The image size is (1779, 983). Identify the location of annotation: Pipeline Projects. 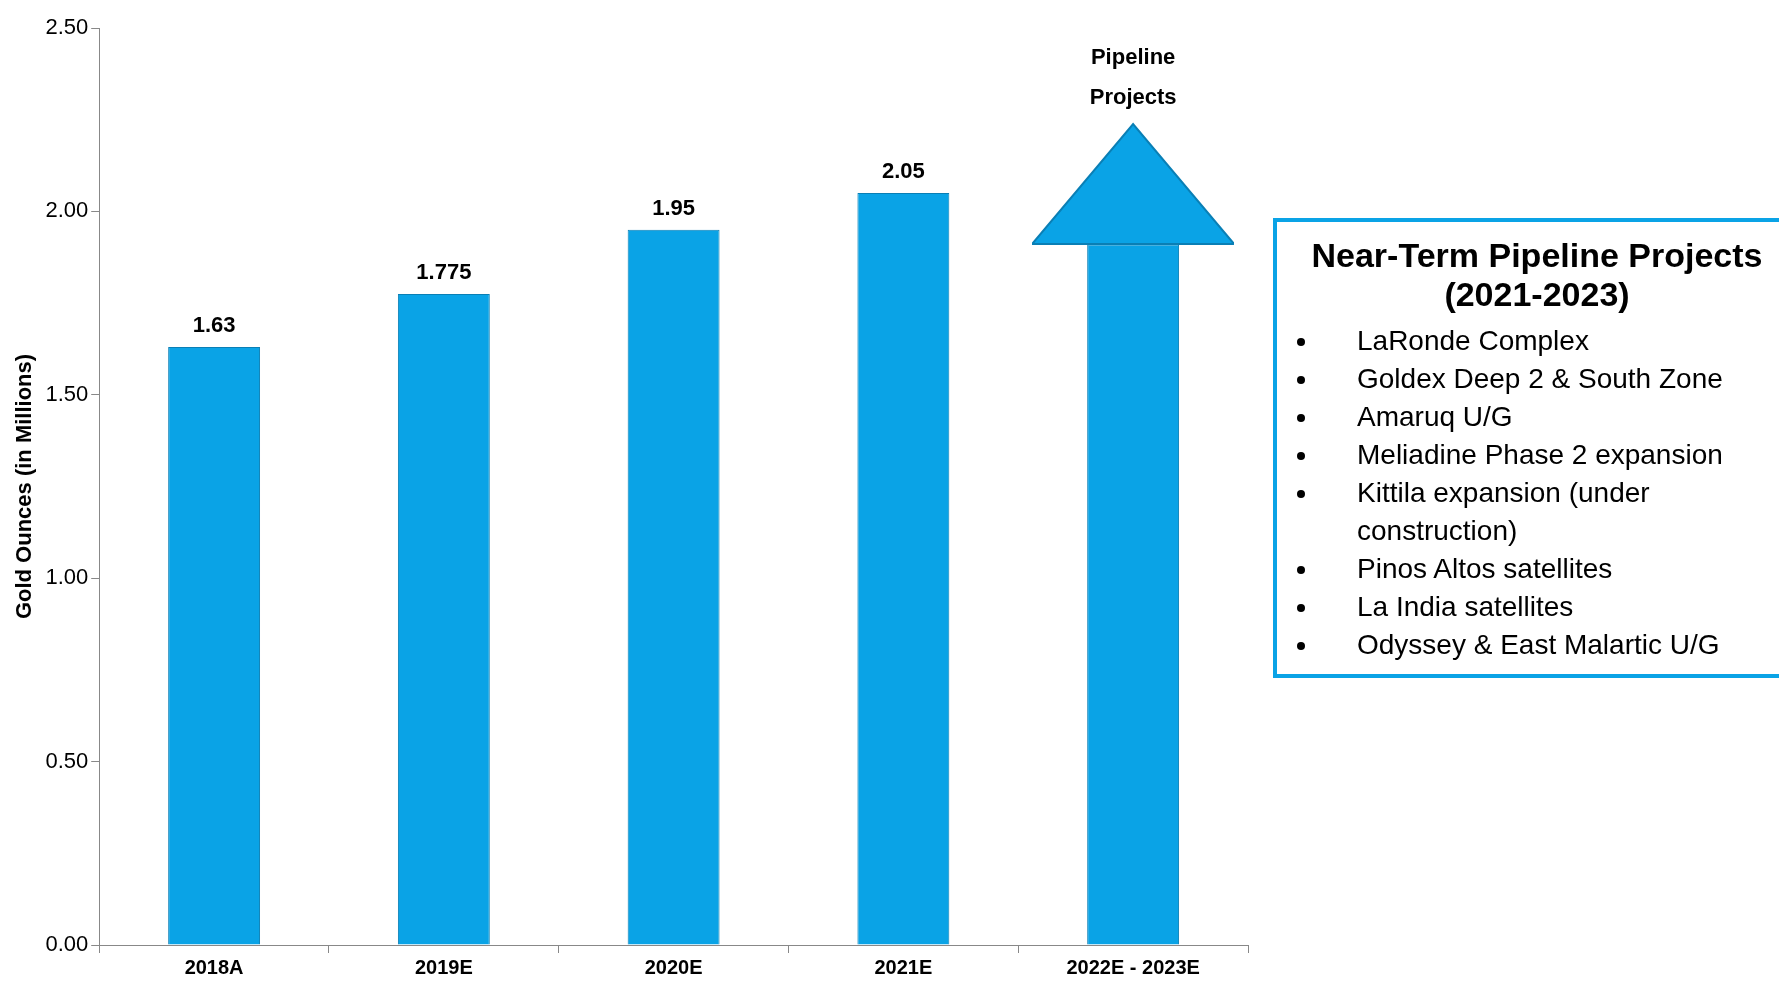
(1133, 77).